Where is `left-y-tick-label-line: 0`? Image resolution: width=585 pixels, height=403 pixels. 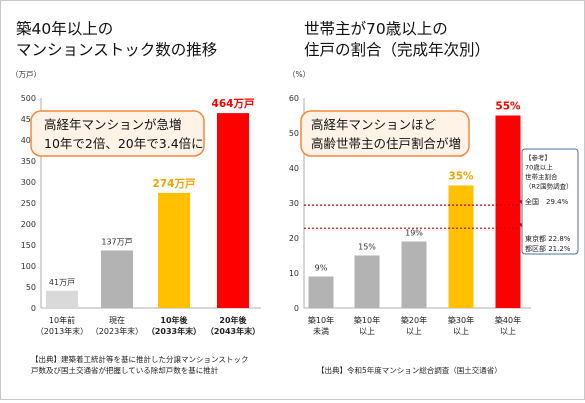 left-y-tick-label-line: 0 is located at coordinates (33, 308).